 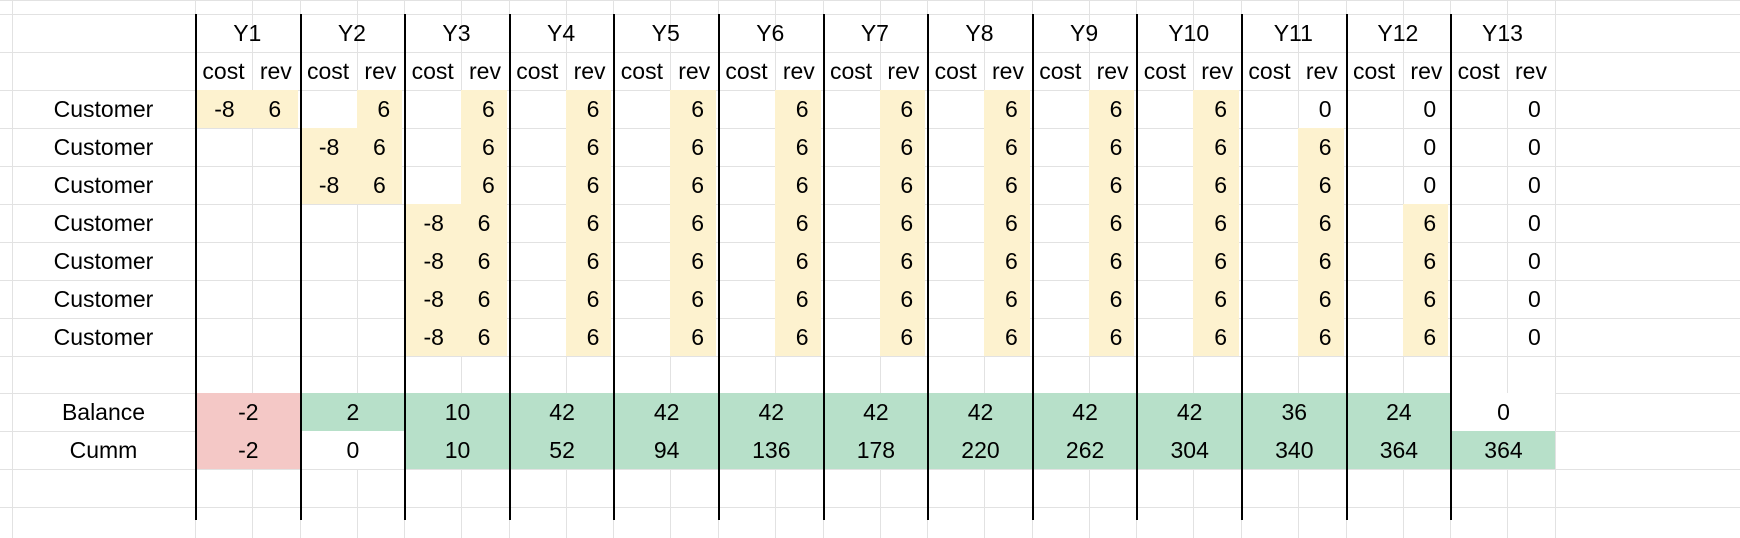 What do you see at coordinates (770, 32) in the screenshot?
I see `year-header-y6: Y6` at bounding box center [770, 32].